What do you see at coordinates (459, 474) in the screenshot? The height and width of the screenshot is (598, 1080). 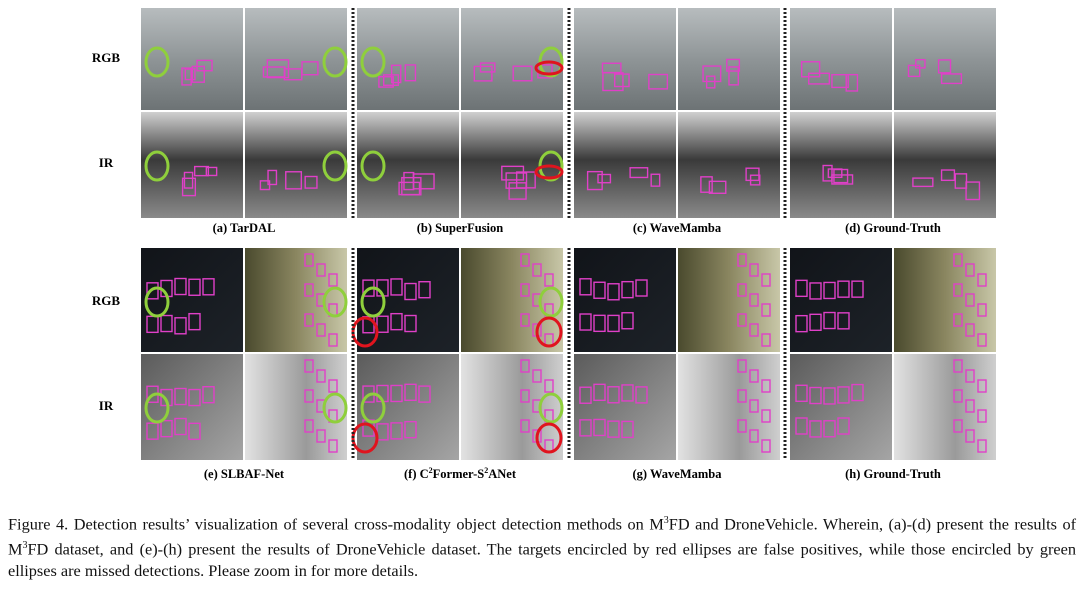 I see `label-text: Former-S` at bounding box center [459, 474].